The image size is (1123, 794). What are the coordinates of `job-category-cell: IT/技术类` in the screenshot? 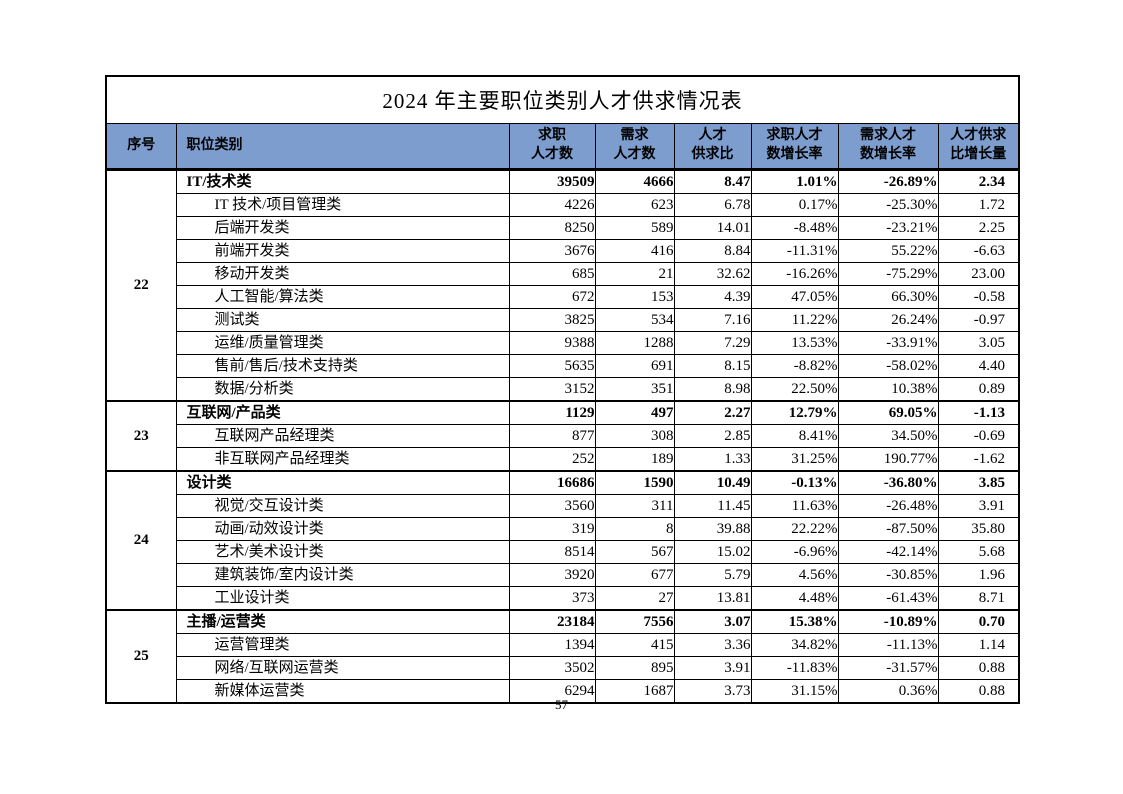 It's located at (342, 181).